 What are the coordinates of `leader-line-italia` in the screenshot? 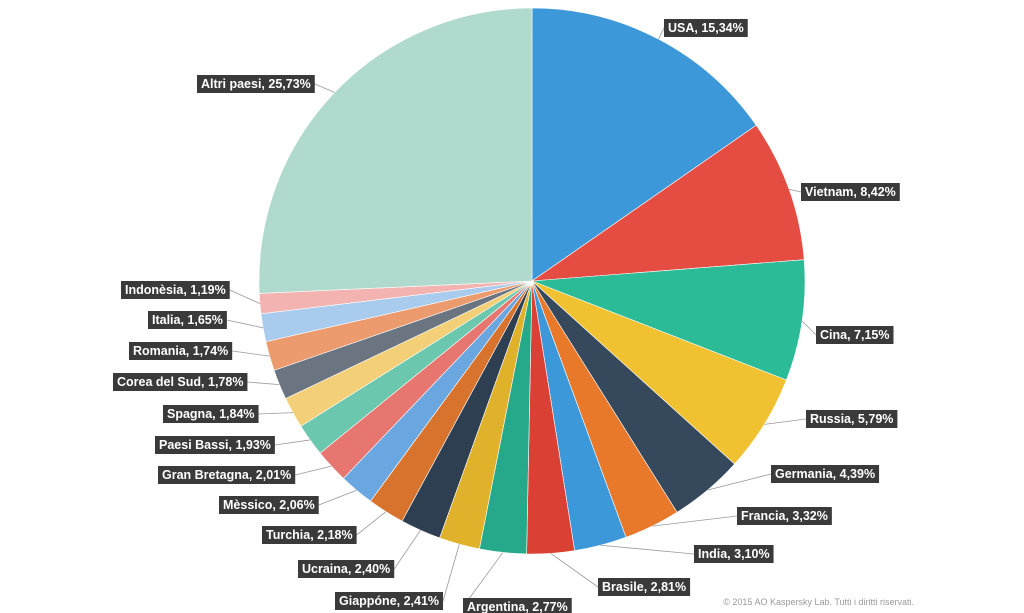 It's located at (245, 324).